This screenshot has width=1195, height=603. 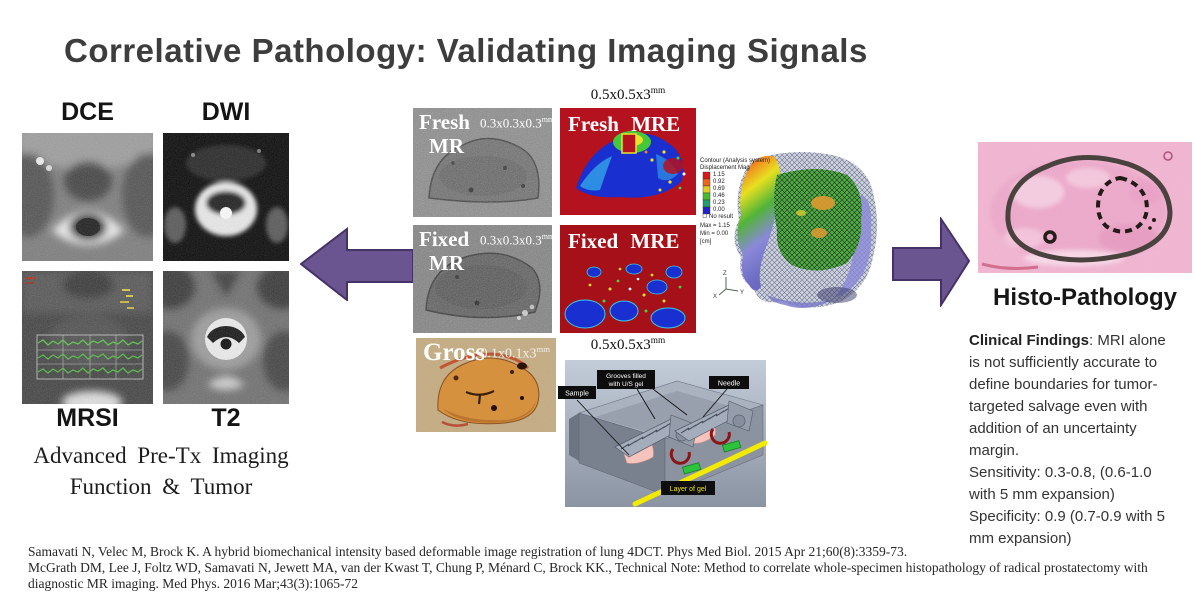 What do you see at coordinates (444, 122) in the screenshot?
I see `fresh-mr-line1: Fresh` at bounding box center [444, 122].